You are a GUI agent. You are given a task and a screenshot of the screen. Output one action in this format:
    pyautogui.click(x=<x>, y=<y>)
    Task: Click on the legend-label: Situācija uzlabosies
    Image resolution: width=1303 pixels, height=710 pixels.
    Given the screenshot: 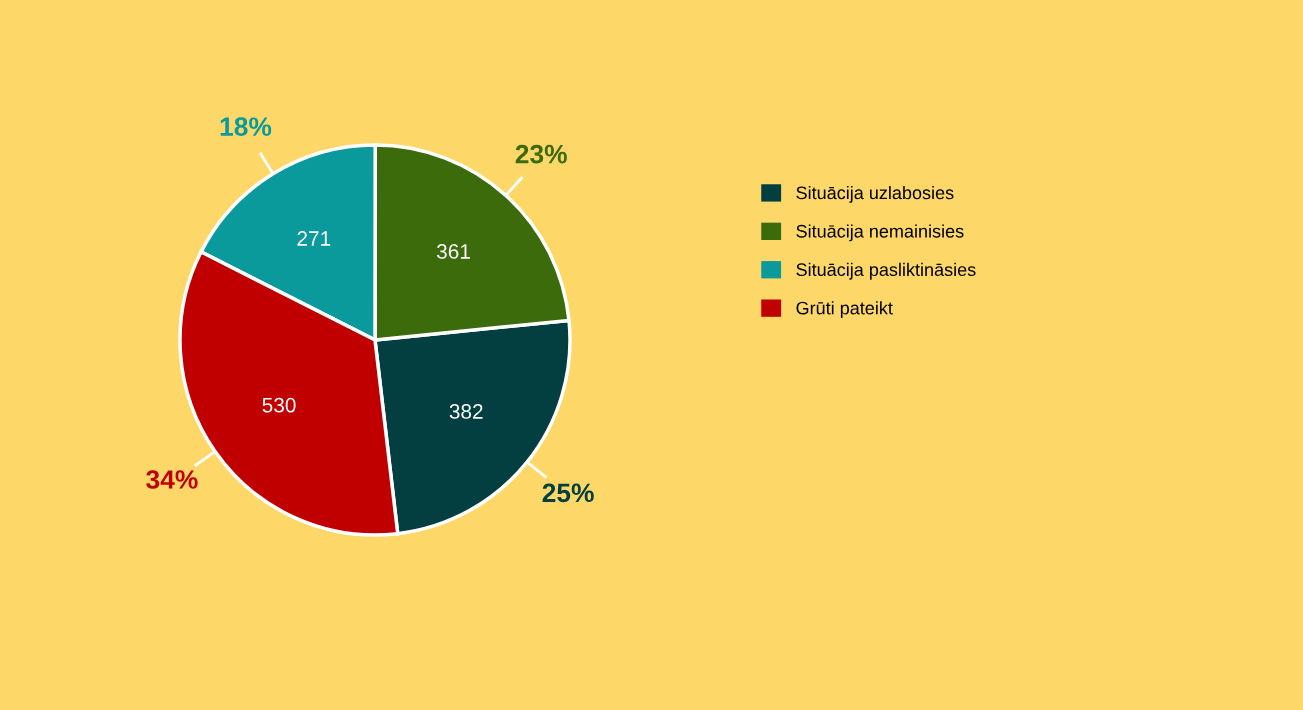 What is the action you would take?
    pyautogui.click(x=875, y=194)
    